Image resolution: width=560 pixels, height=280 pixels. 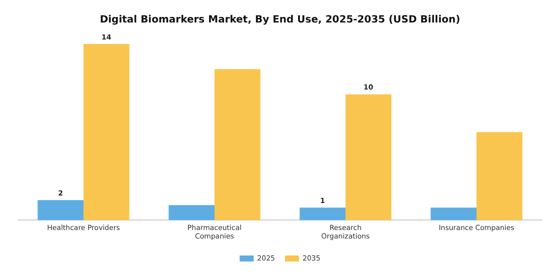 I want to click on chart-title: Digital Biomarkers Market, By End Use, 2025-2035 (USD Billion), so click(x=280, y=20).